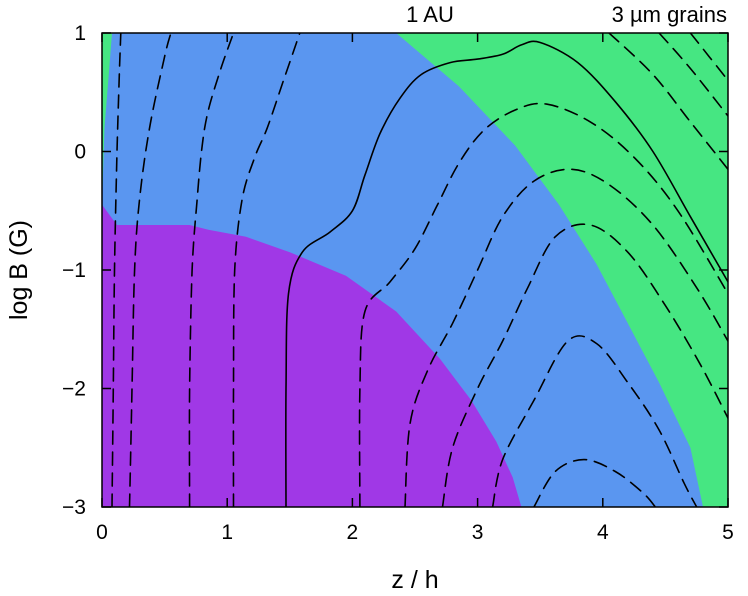  What do you see at coordinates (603, 532) in the screenshot?
I see `x-tick-label: 4` at bounding box center [603, 532].